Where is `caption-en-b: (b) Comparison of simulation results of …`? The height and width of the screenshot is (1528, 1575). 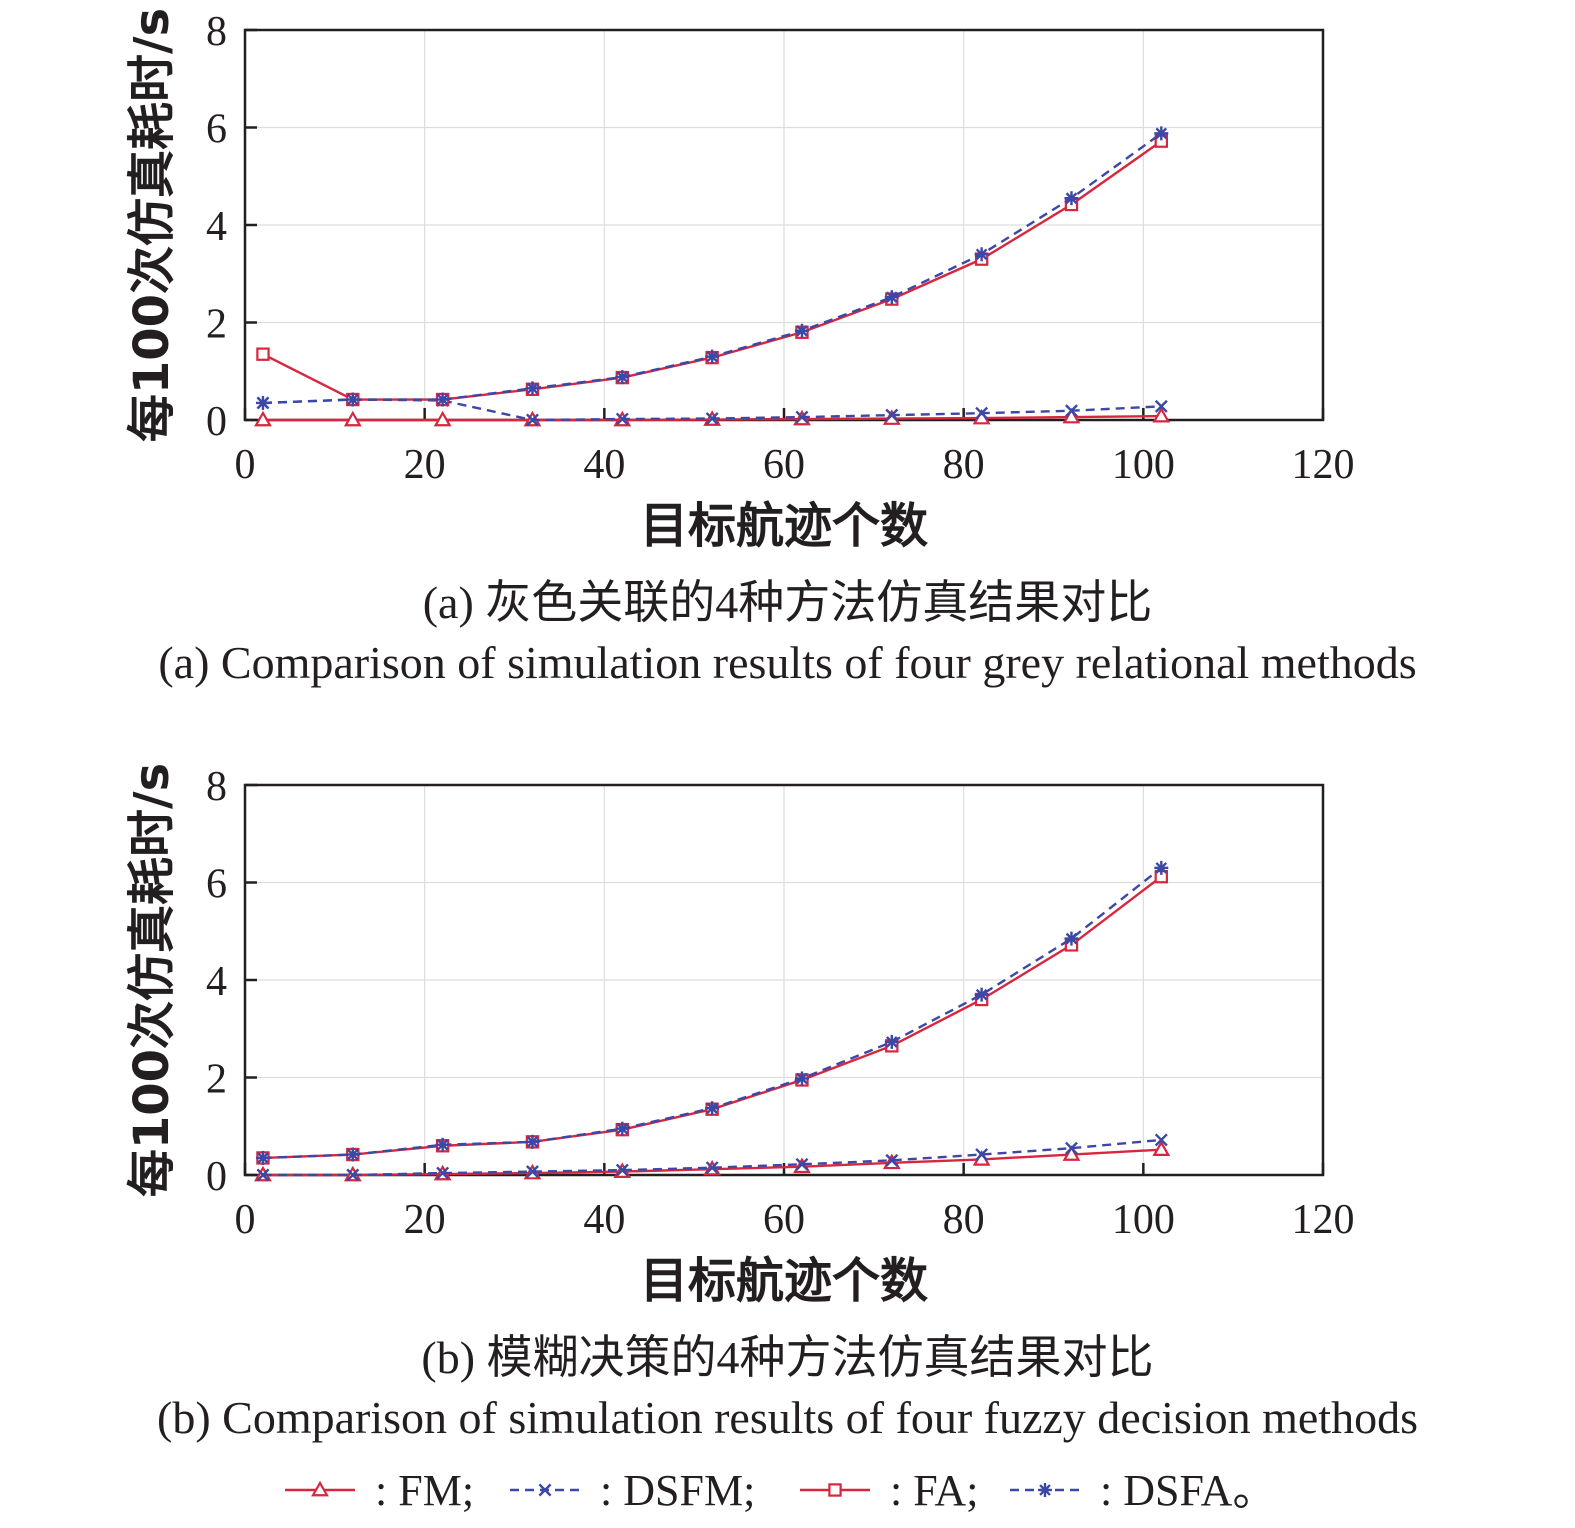
caption-en-b: (b) Comparison of simulation results of … is located at coordinates (787, 1417).